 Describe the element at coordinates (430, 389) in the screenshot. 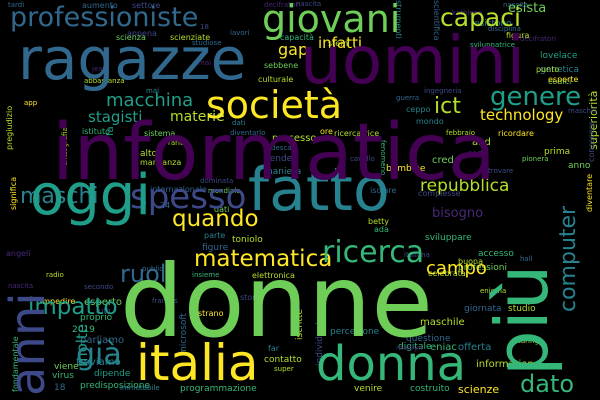

I see `word: costruito` at that location.